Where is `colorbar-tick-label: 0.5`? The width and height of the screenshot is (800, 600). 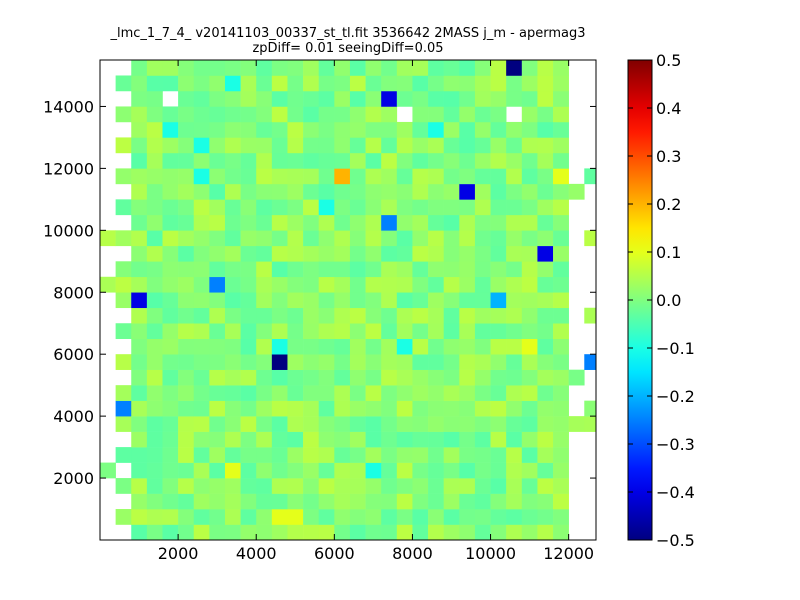 colorbar-tick-label: 0.5 is located at coordinates (668, 60).